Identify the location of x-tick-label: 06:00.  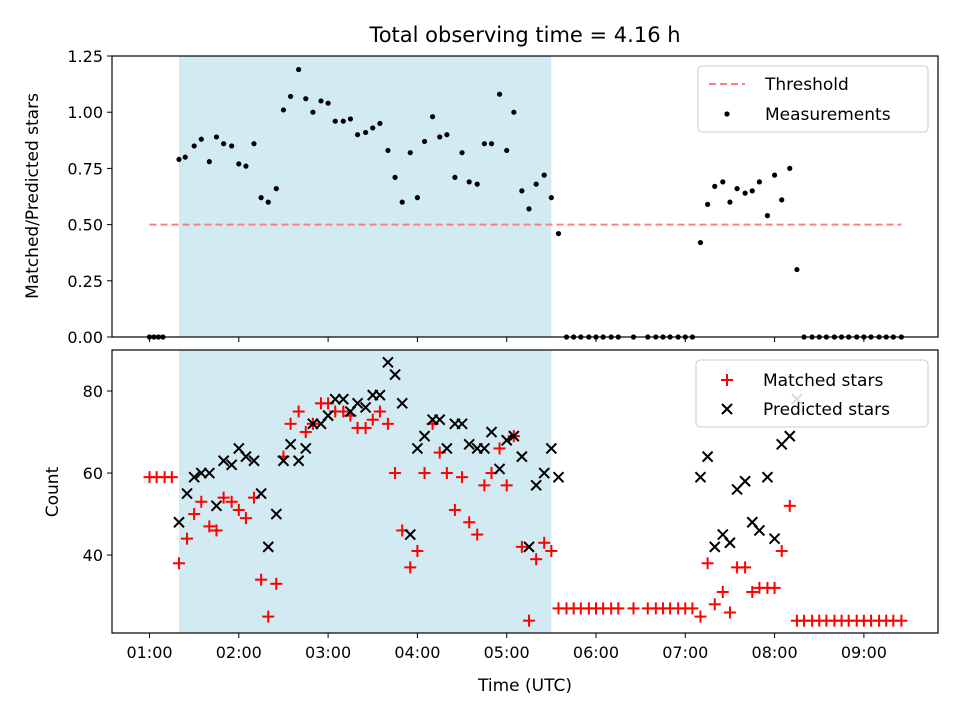
(596, 652).